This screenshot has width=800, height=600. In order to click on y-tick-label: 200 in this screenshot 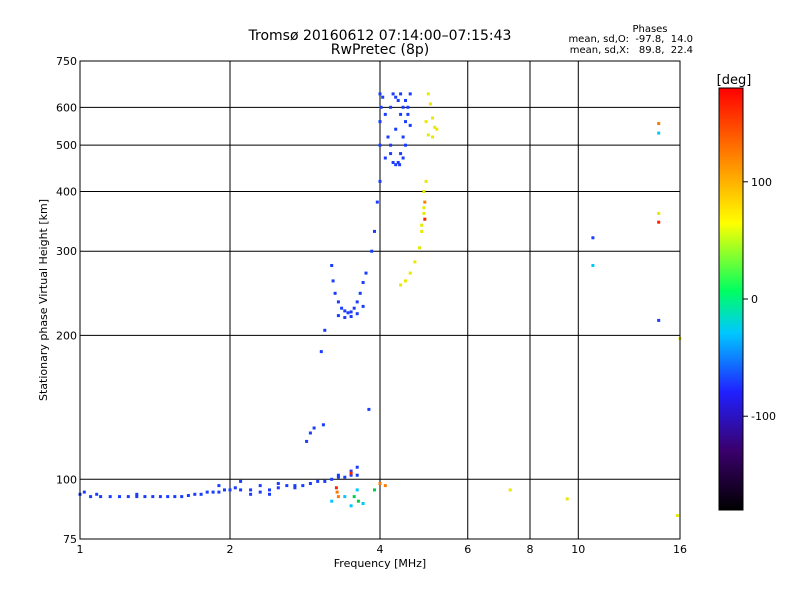, I will do `click(66, 335)`.